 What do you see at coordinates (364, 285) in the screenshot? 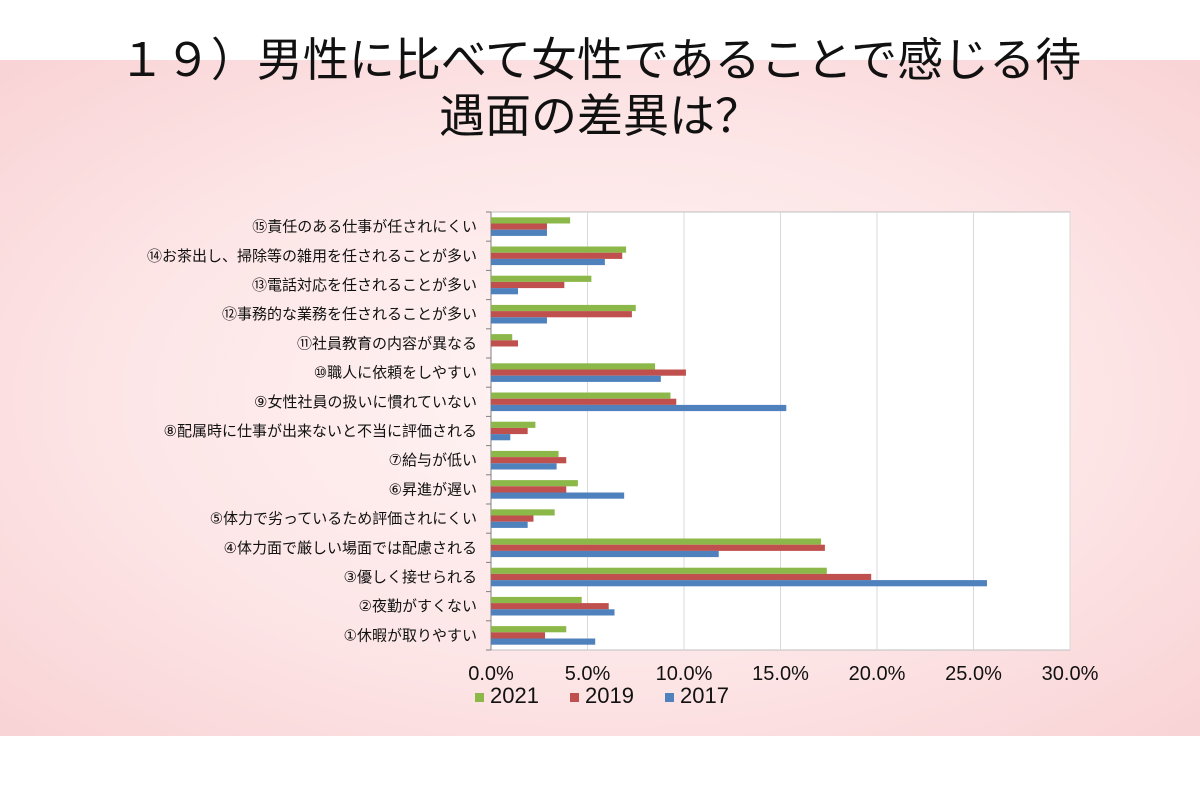
I see `category-label: ⑬電話対応を任されることが多い` at bounding box center [364, 285].